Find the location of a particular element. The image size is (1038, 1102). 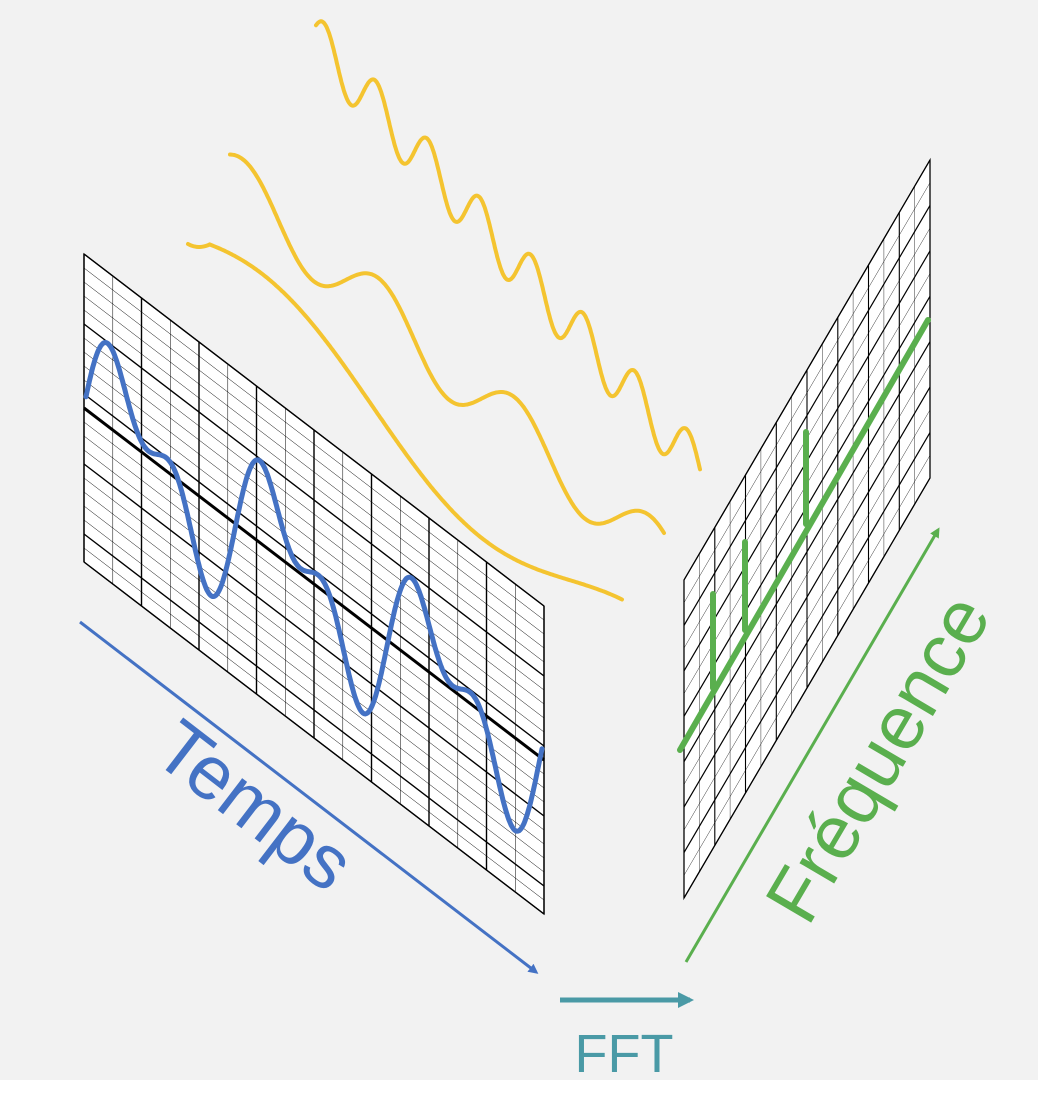

spectrum is located at coordinates (804, 535).